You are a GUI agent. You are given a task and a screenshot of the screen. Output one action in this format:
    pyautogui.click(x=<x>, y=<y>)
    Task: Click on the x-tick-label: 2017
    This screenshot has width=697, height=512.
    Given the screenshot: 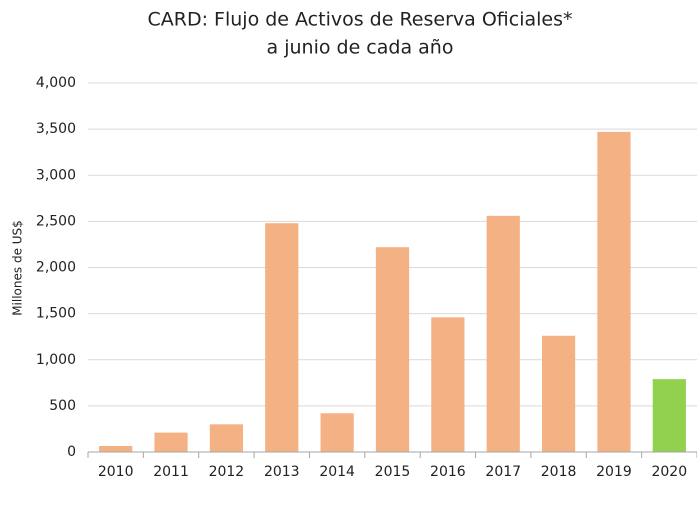 What is the action you would take?
    pyautogui.click(x=503, y=472)
    